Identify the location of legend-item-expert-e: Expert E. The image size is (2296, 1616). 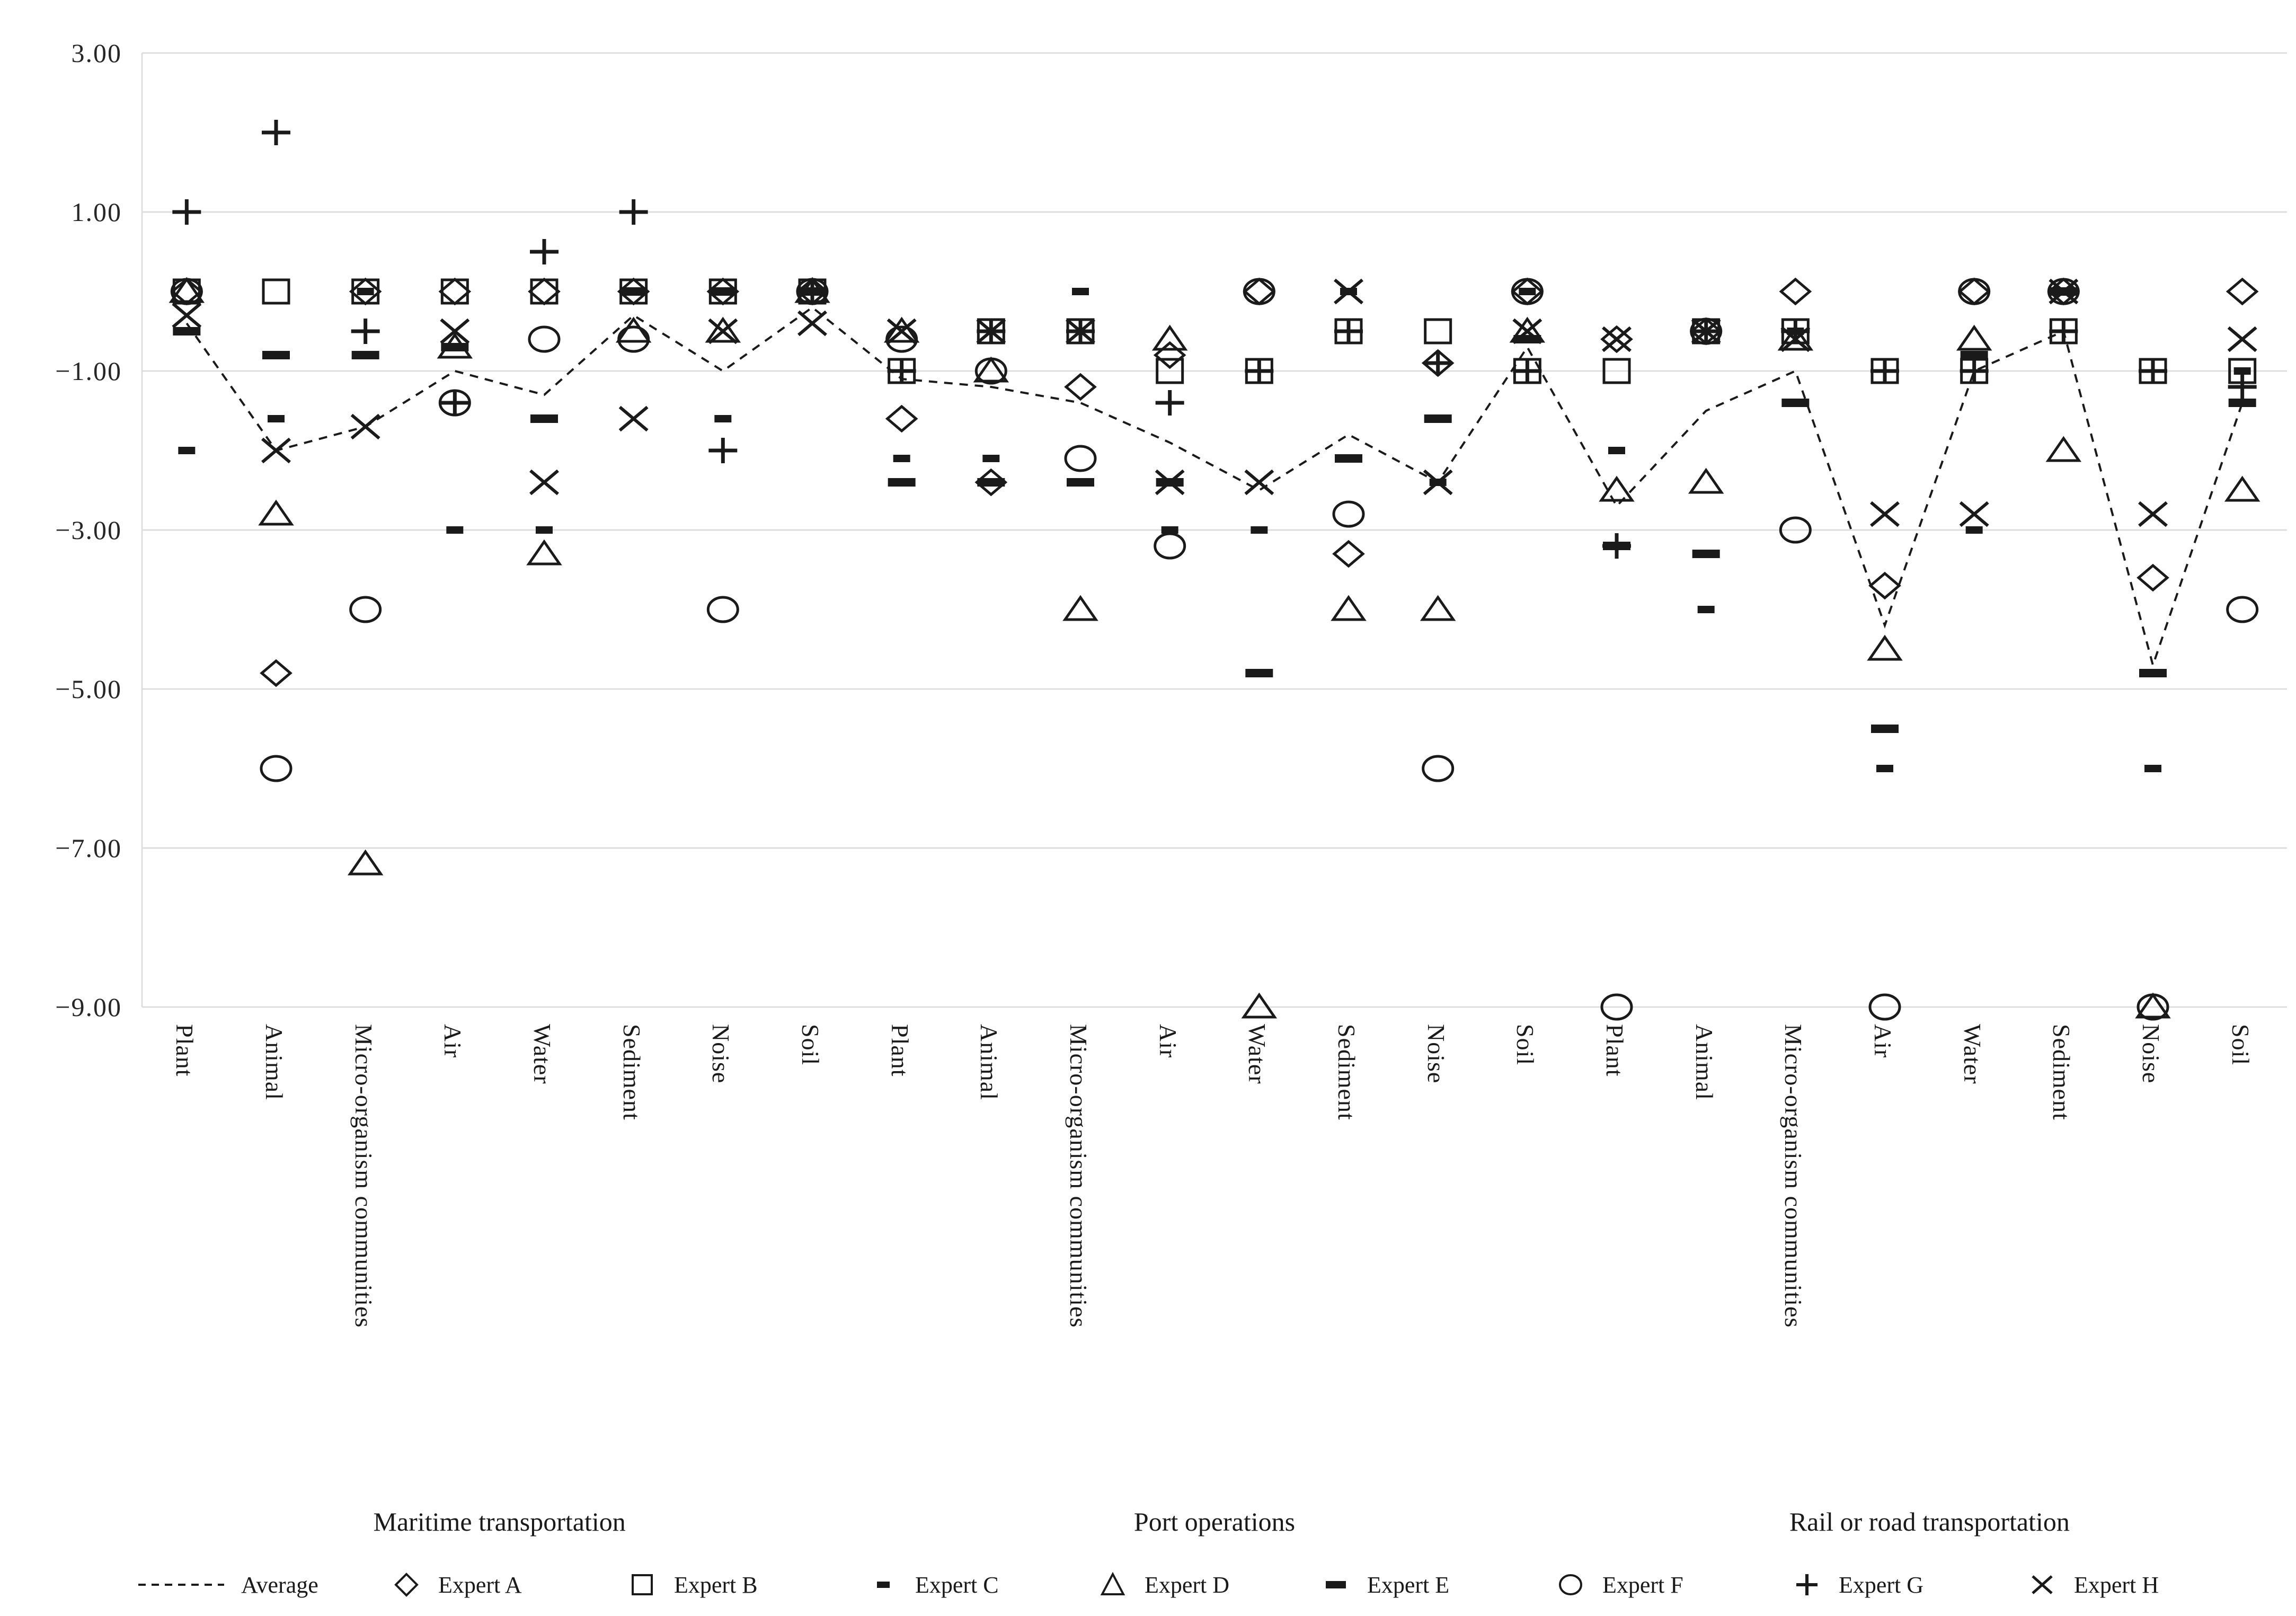
(1383, 1584).